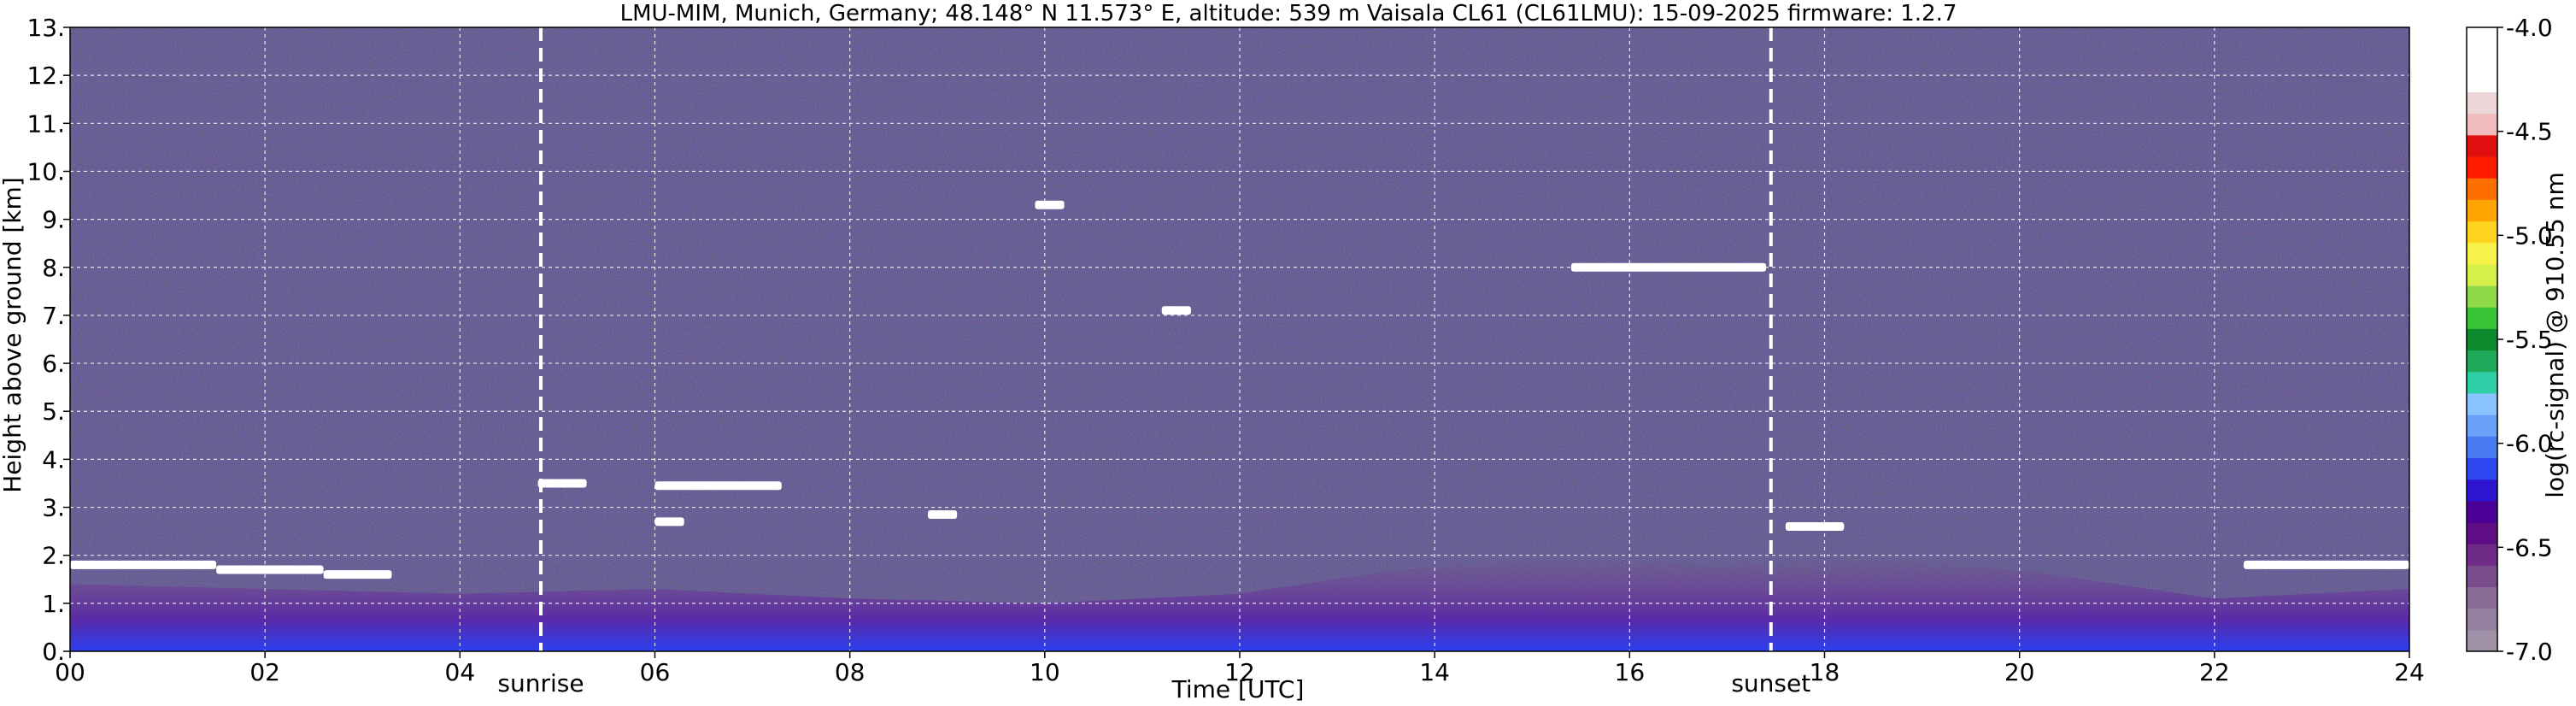 Image resolution: width=2576 pixels, height=706 pixels. What do you see at coordinates (1630, 672) in the screenshot?
I see `x-tick-label: 16` at bounding box center [1630, 672].